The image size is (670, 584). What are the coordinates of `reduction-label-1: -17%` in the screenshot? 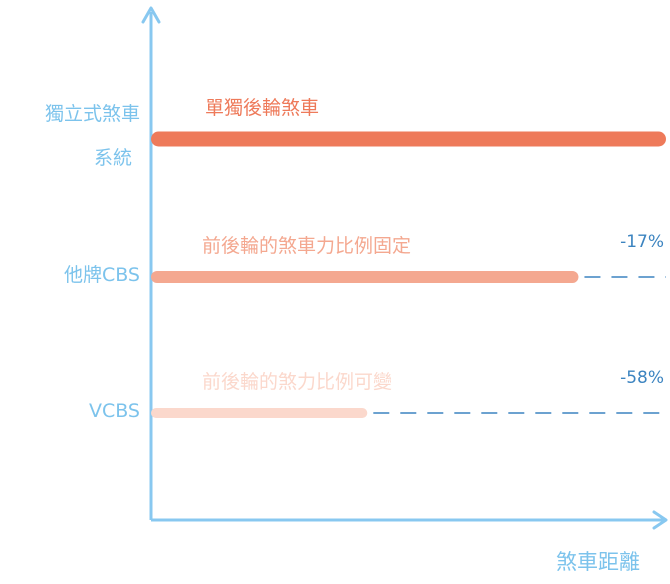 It's located at (642, 242).